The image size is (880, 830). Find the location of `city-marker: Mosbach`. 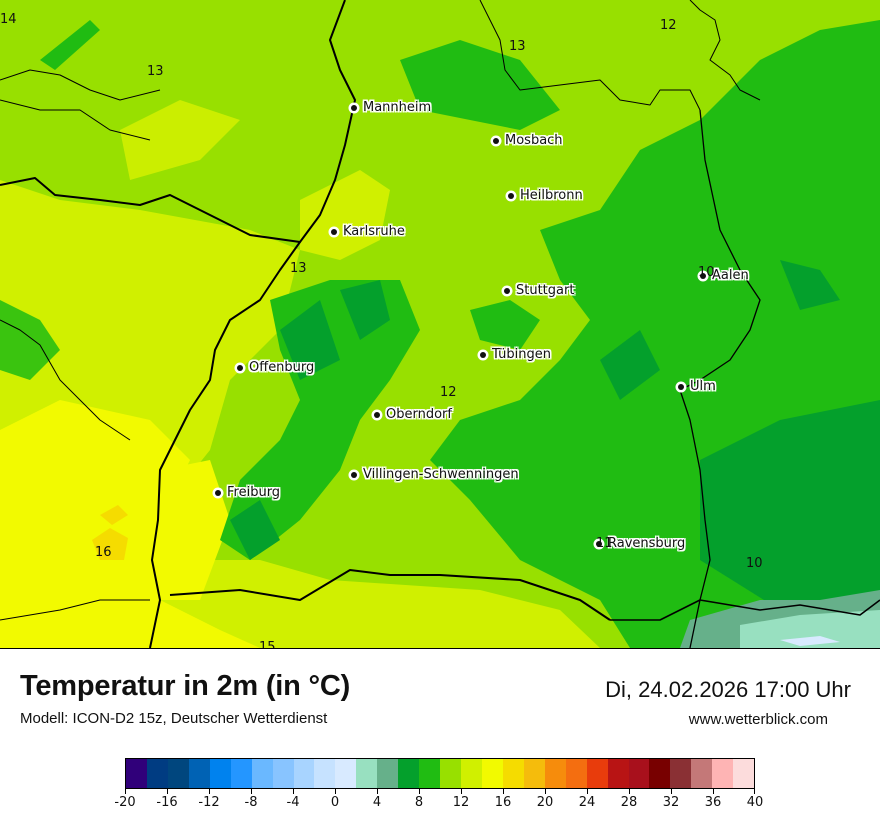

city-marker: Mosbach is located at coordinates (528, 140).